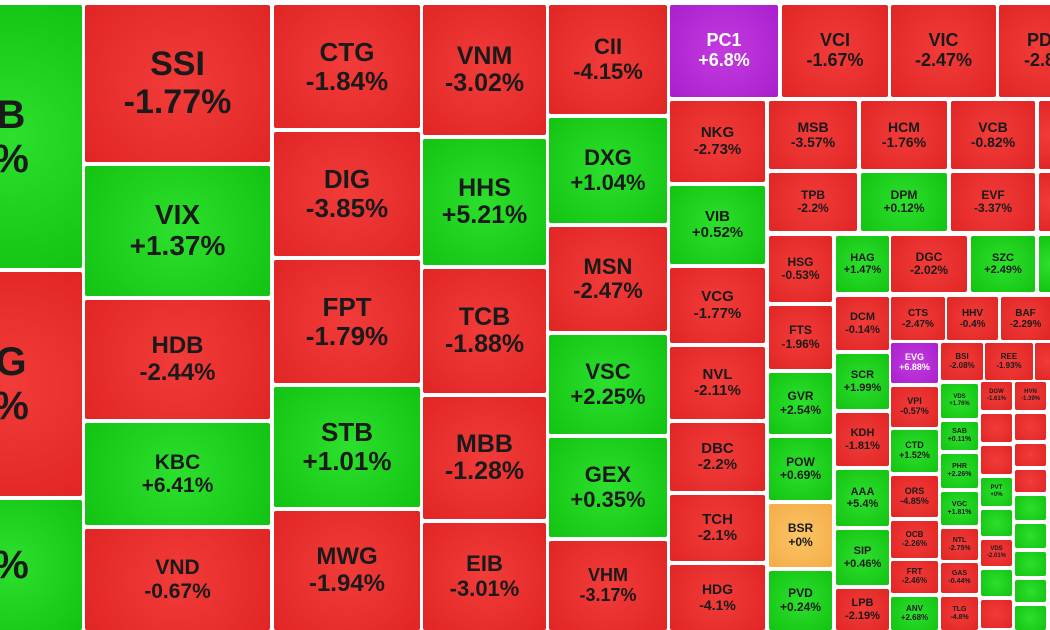  What do you see at coordinates (717, 132) in the screenshot?
I see `ticker-label: NKG` at bounding box center [717, 132].